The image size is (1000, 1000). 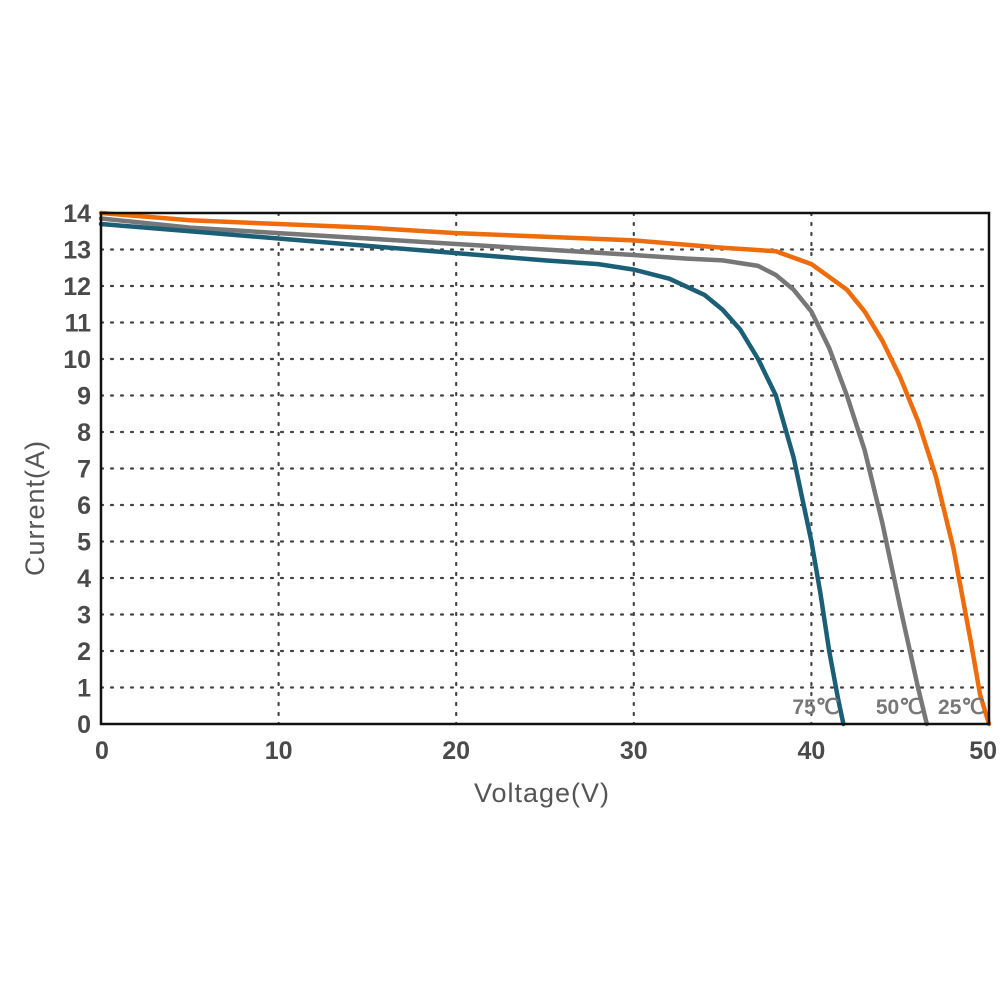 What do you see at coordinates (84, 433) in the screenshot?
I see `y-tick-label-8: 8` at bounding box center [84, 433].